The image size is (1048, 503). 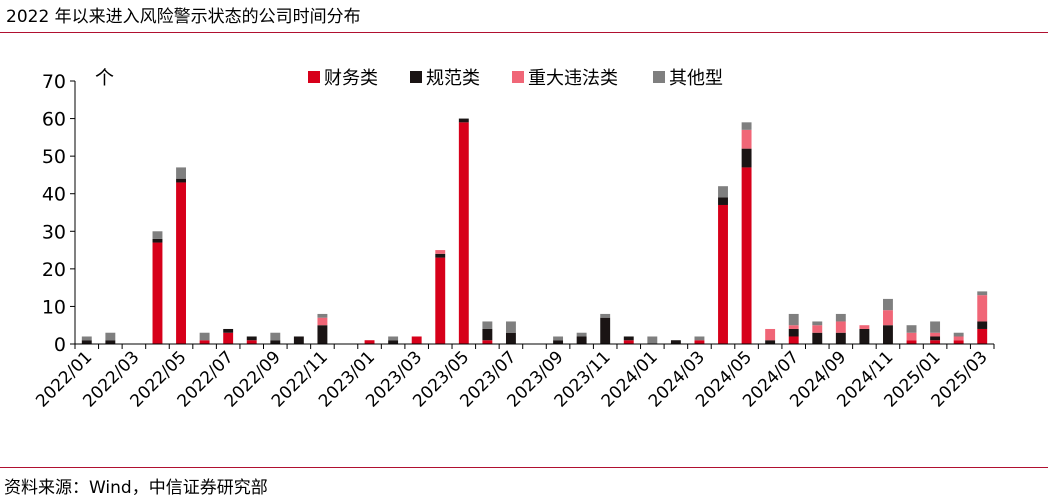 I want to click on bar-segment-2023/02-s3, so click(x=393, y=338).